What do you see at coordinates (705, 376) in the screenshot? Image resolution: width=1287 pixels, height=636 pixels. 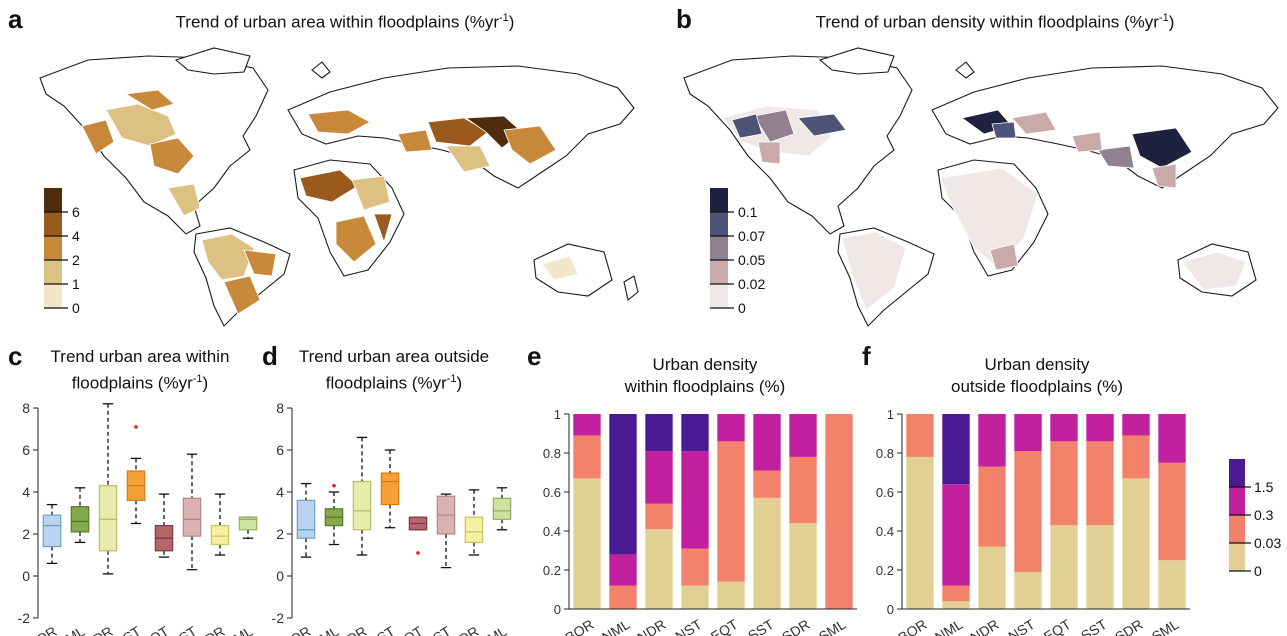 I see `panel-title-e: Urban density within floodplains (%)` at bounding box center [705, 376].